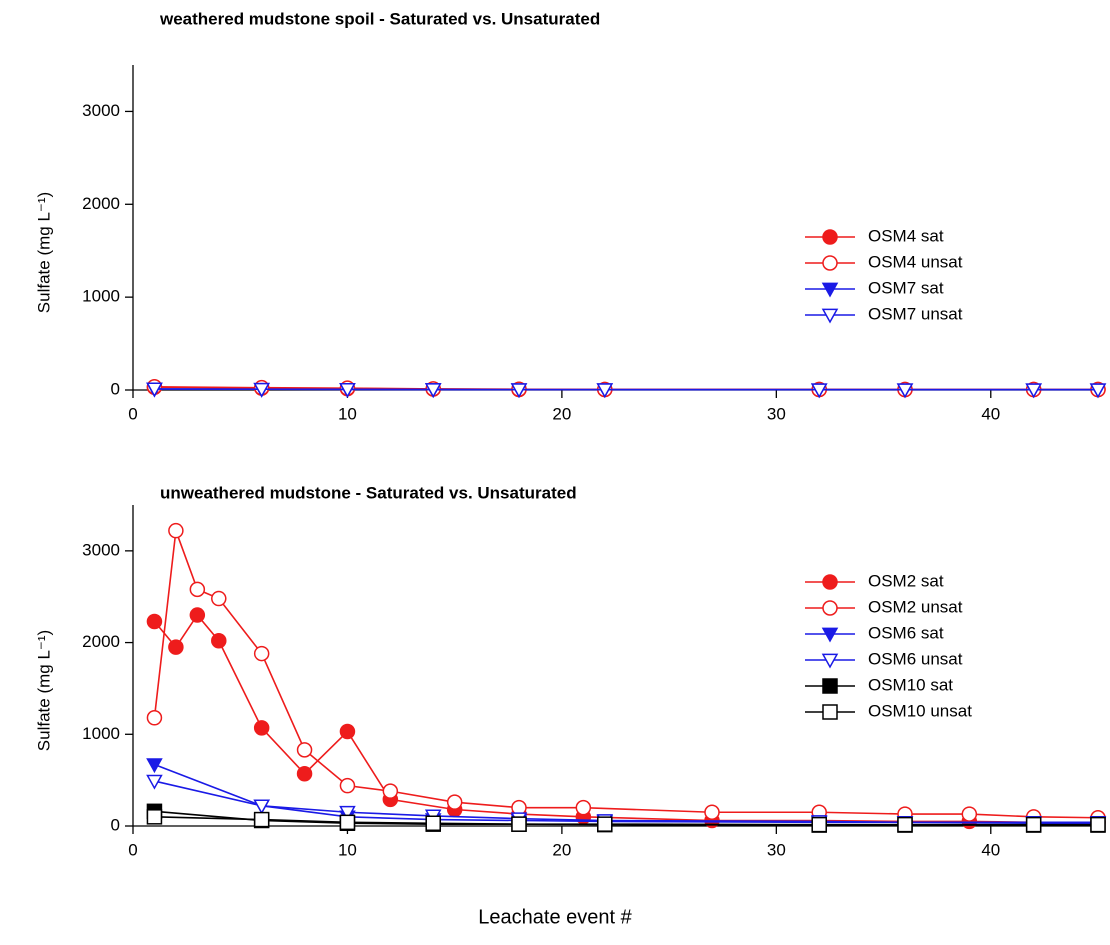  What do you see at coordinates (906, 632) in the screenshot?
I see `legend-label: OSM6 sat` at bounding box center [906, 632].